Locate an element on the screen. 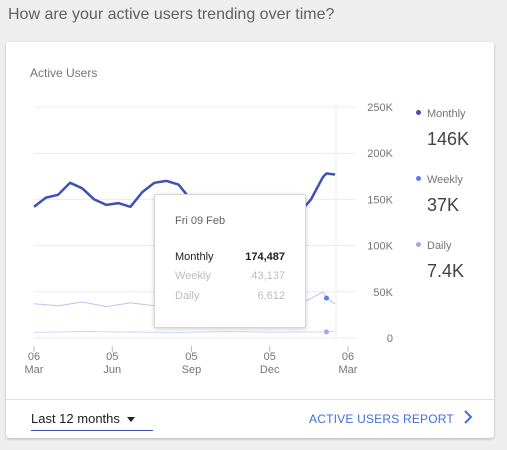  caret-down-icon is located at coordinates (131, 419).